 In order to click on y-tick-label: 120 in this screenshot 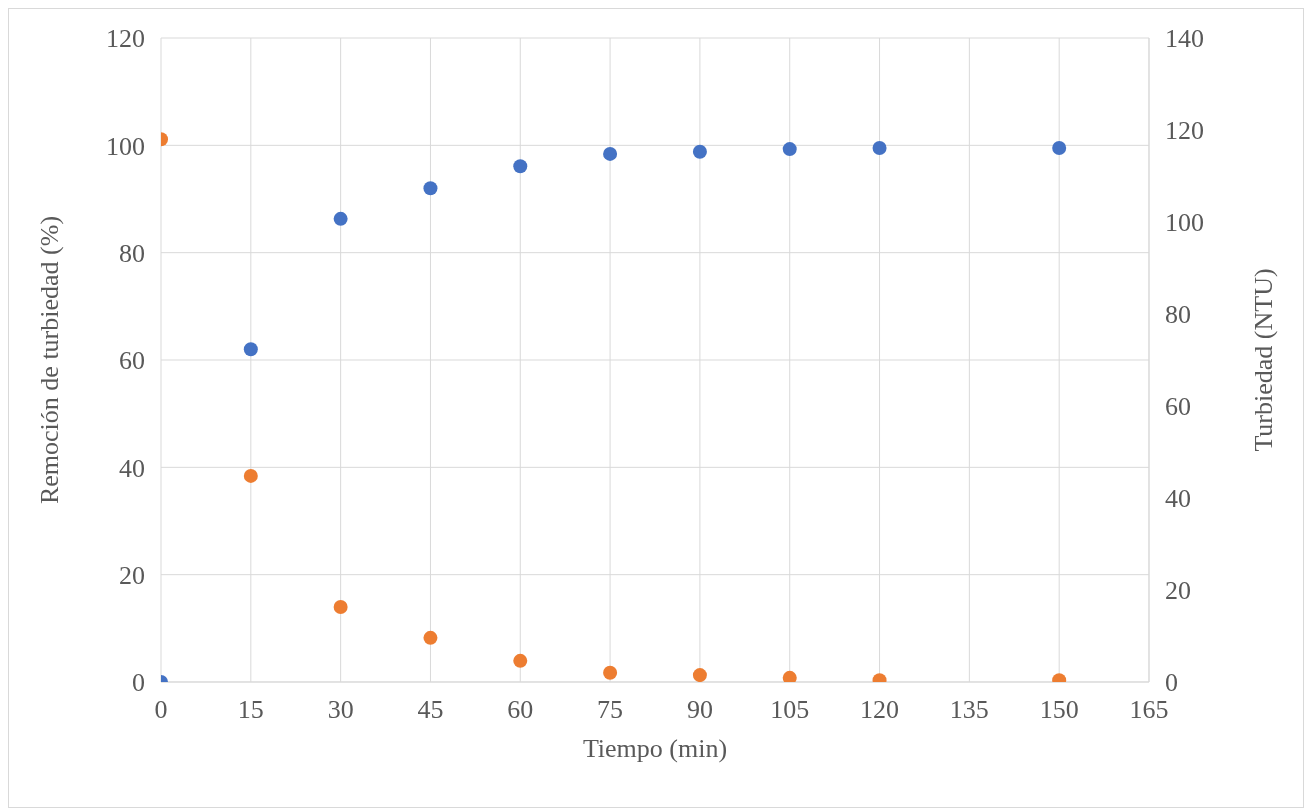, I will do `click(125, 39)`.